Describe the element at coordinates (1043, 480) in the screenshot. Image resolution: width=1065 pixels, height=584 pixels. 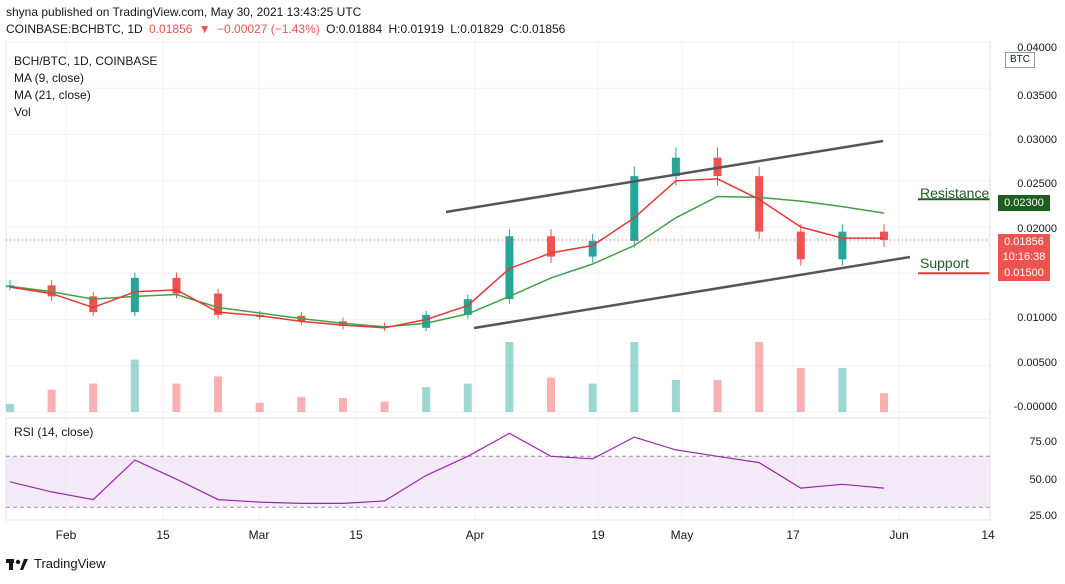
I see `rsi-tick: 50.00` at that location.